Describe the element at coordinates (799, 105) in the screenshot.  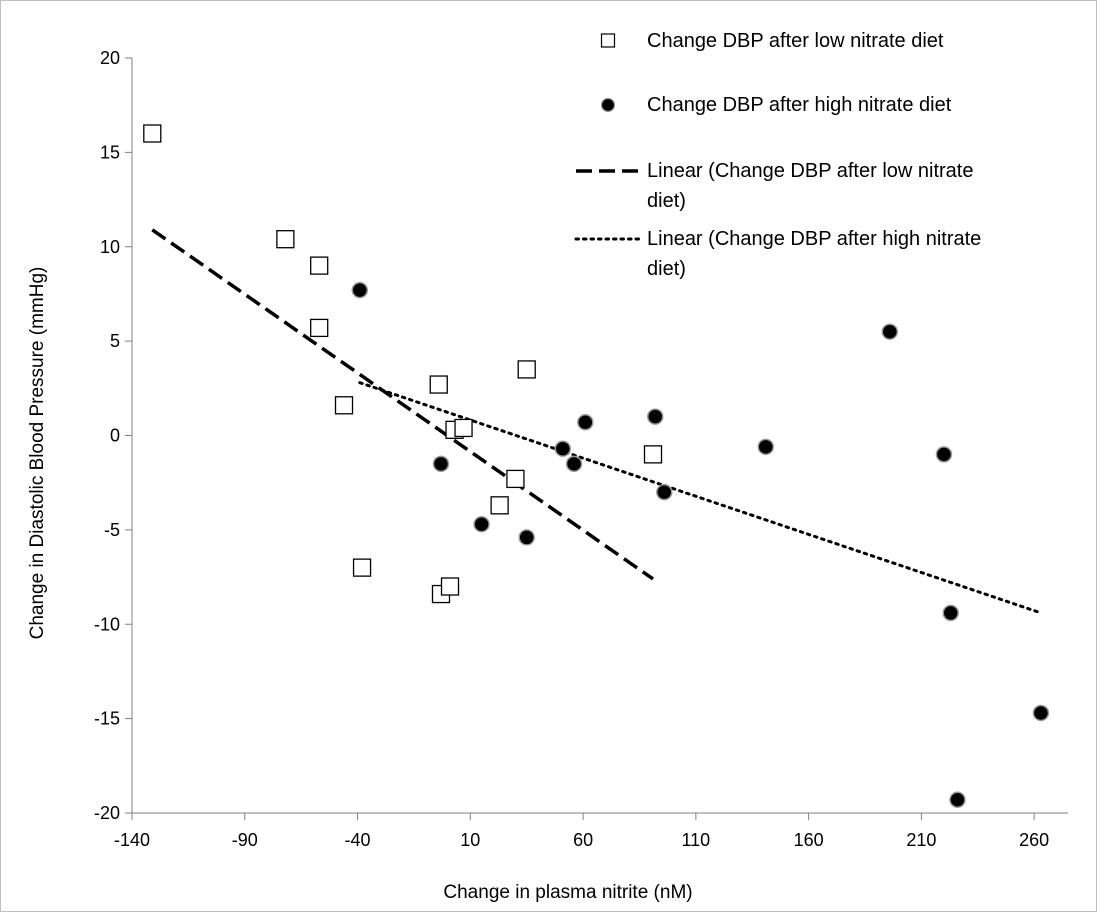
I see `legend-label: Change DBP after high nitrate diet` at that location.